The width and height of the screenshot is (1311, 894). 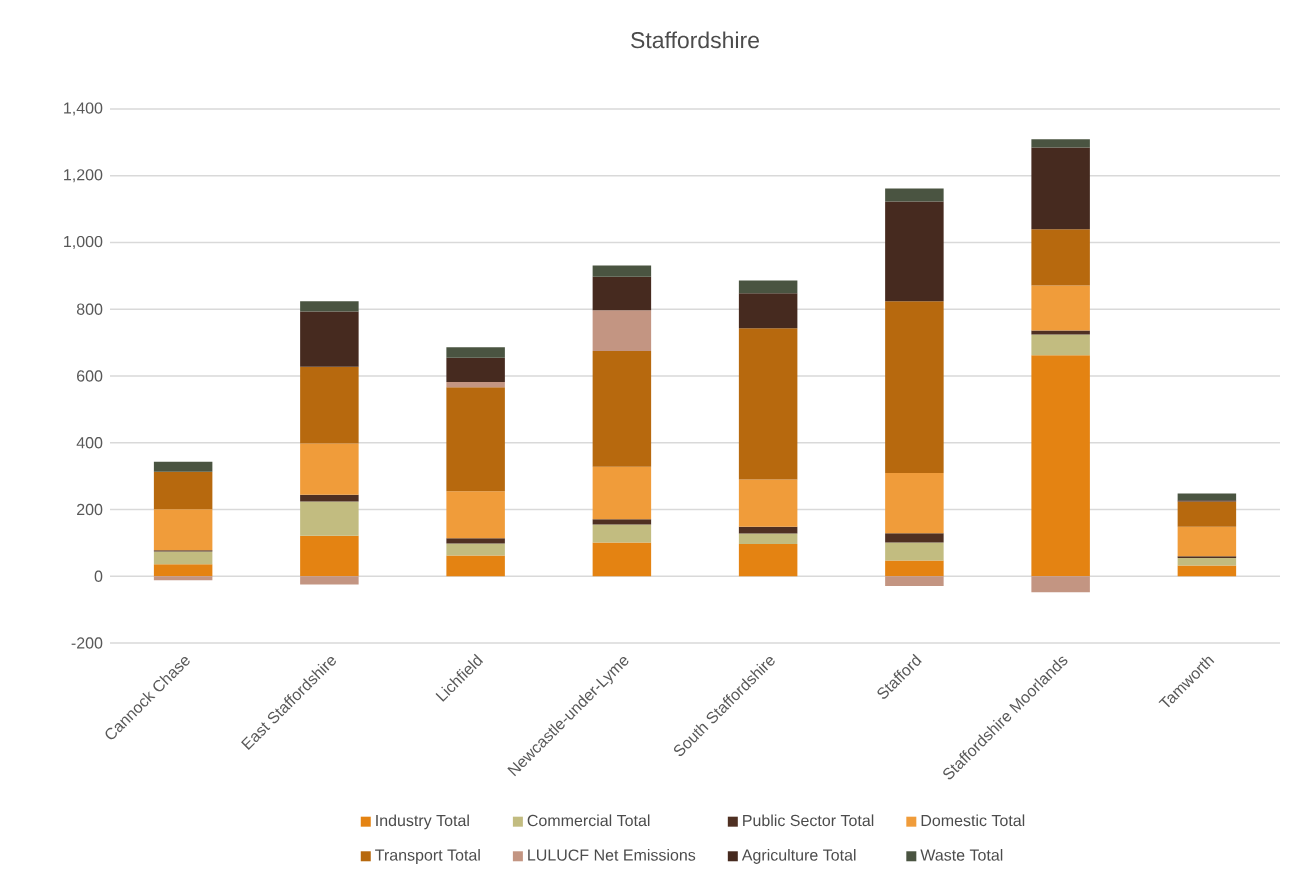 I want to click on y-tick-label: -200, so click(x=87, y=643).